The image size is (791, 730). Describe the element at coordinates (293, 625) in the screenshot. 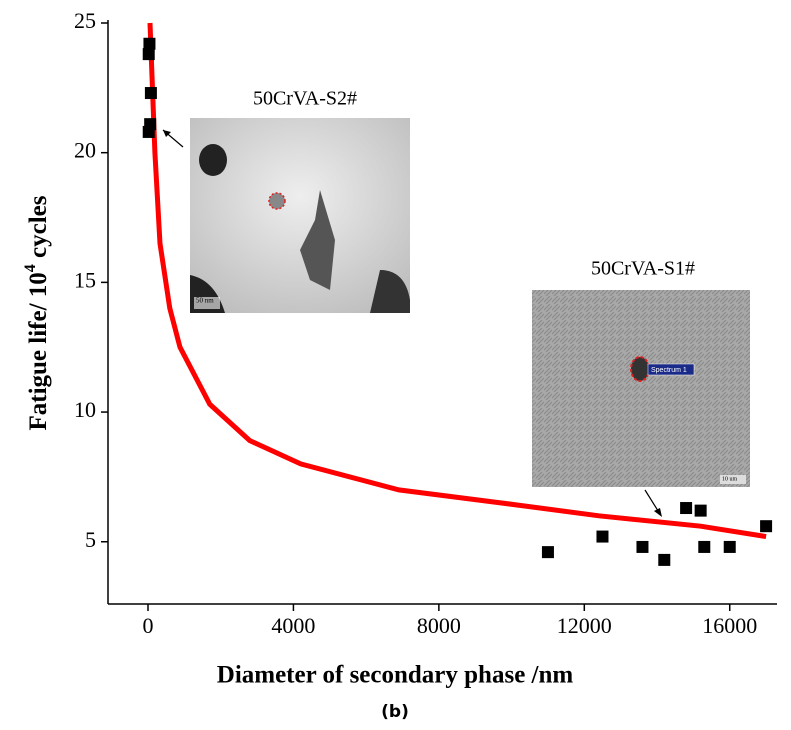

I see `x-tick-label: 4000` at that location.